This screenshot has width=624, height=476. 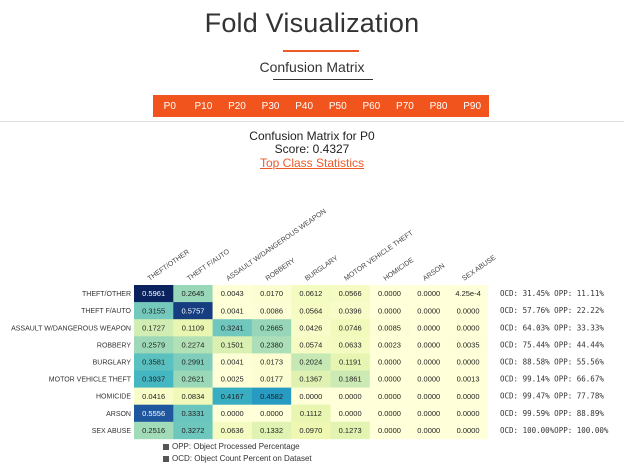 What do you see at coordinates (203, 106) in the screenshot?
I see `tab-p10: P10` at bounding box center [203, 106].